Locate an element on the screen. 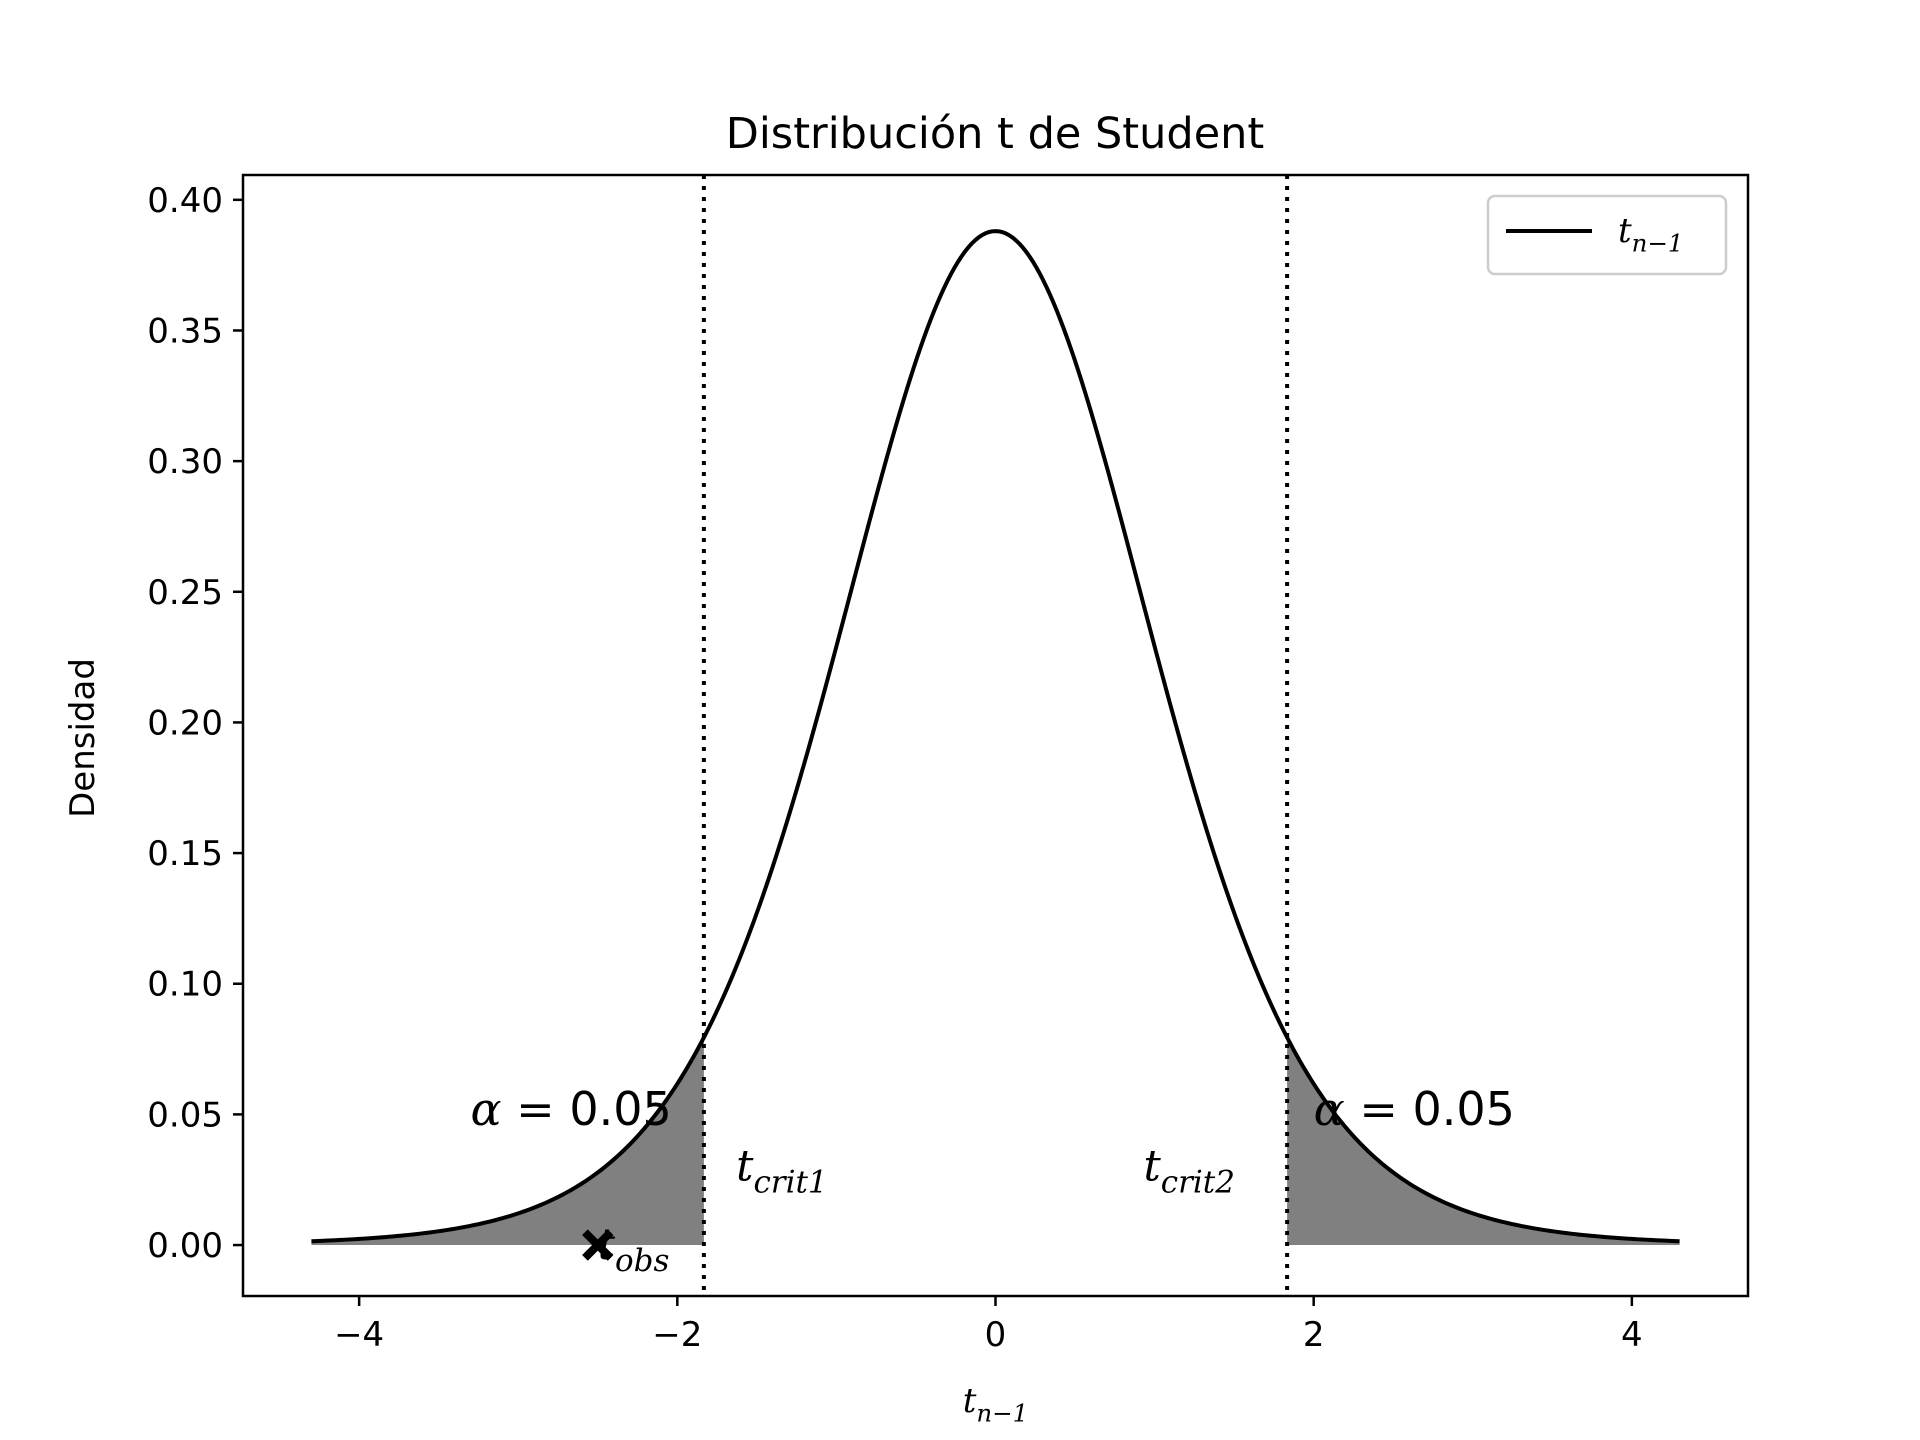 This screenshot has width=1920, height=1440. y-tick-label: 0.00 is located at coordinates (185, 1246).